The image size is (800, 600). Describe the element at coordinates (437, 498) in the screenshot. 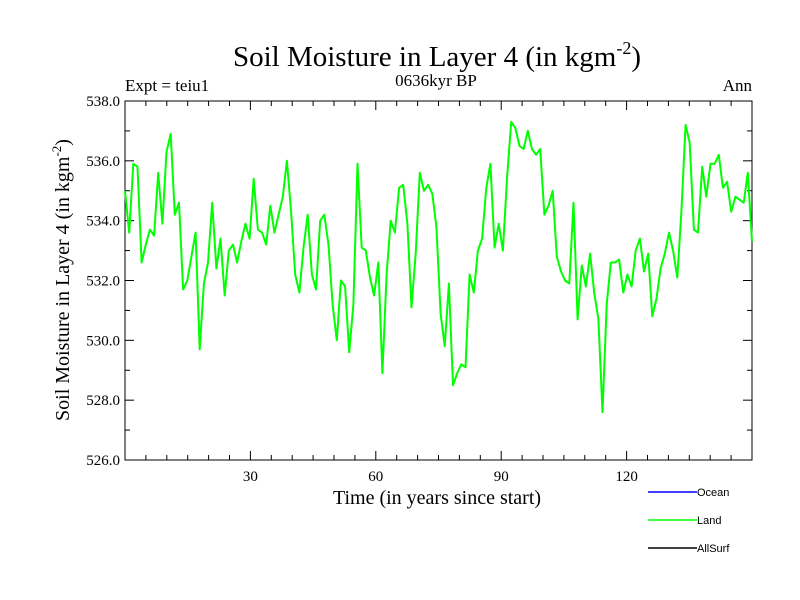

I see `x-axis-label: Time (in years since start)` at that location.